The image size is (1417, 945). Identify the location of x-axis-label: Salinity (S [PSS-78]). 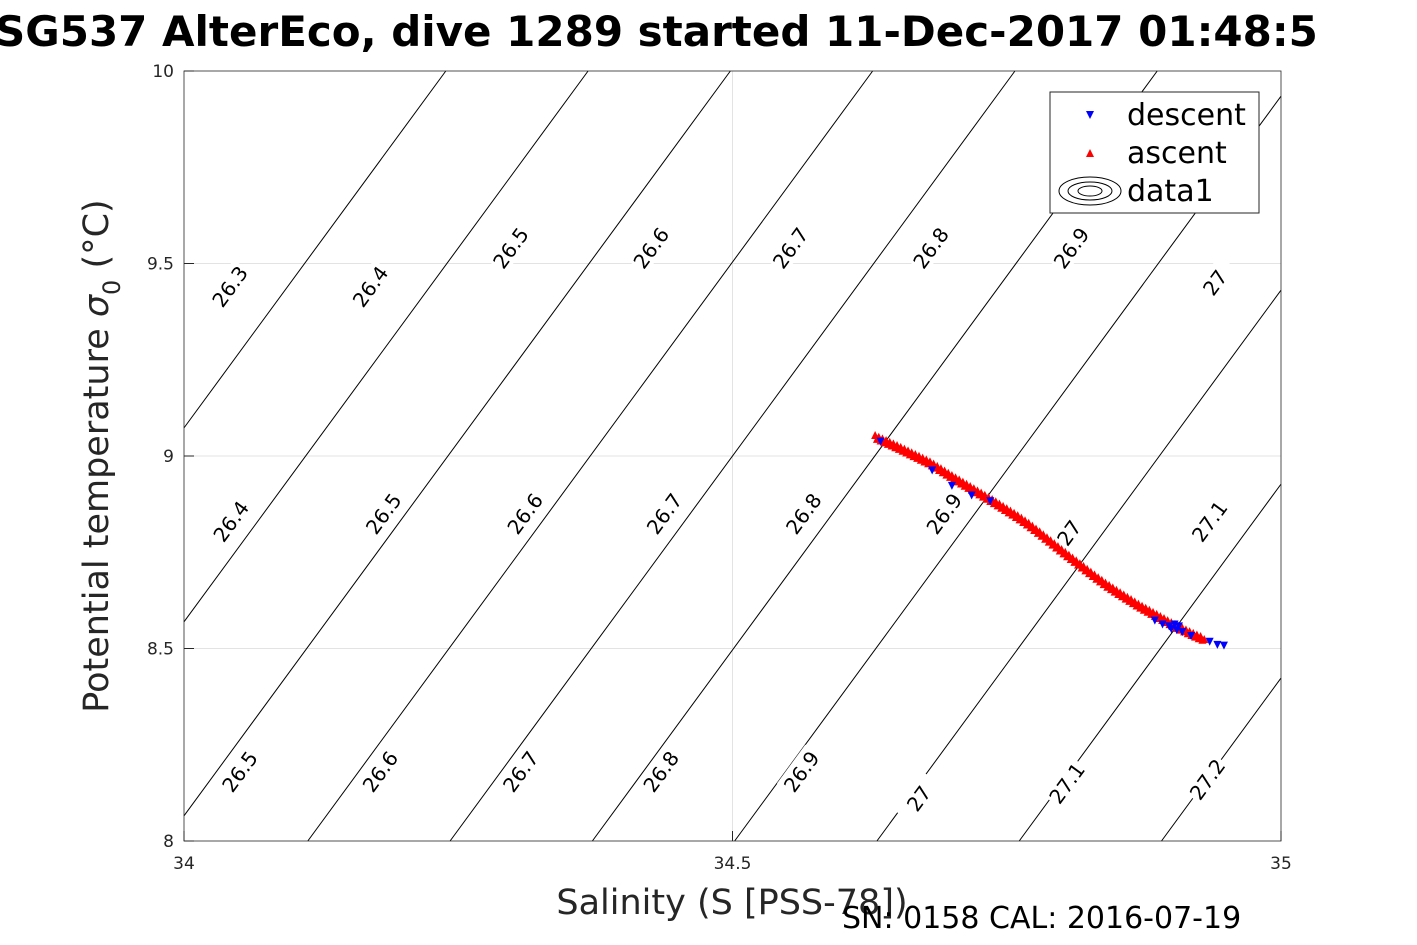
(731, 903).